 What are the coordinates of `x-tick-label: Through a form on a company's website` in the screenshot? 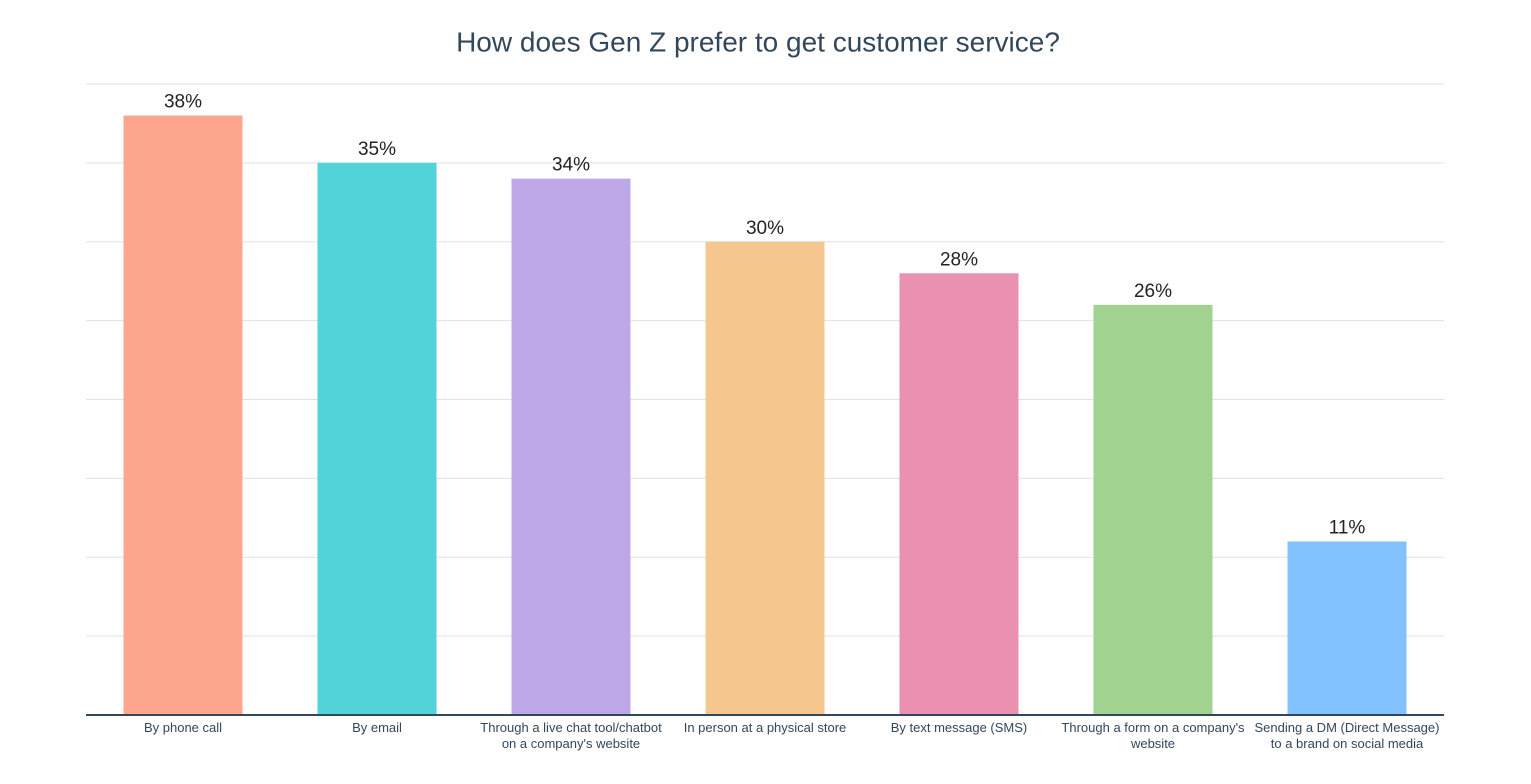 It's located at (1153, 735).